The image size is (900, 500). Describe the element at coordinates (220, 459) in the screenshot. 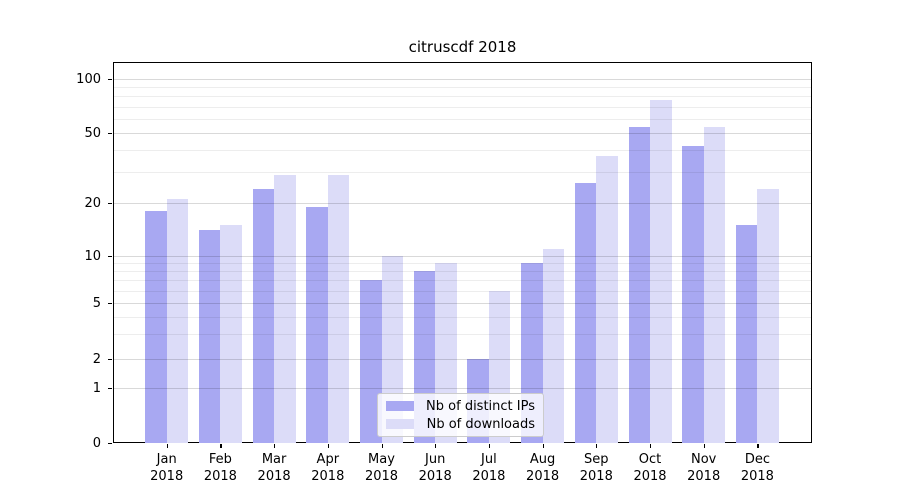

I see `x-tick-month: Feb` at that location.